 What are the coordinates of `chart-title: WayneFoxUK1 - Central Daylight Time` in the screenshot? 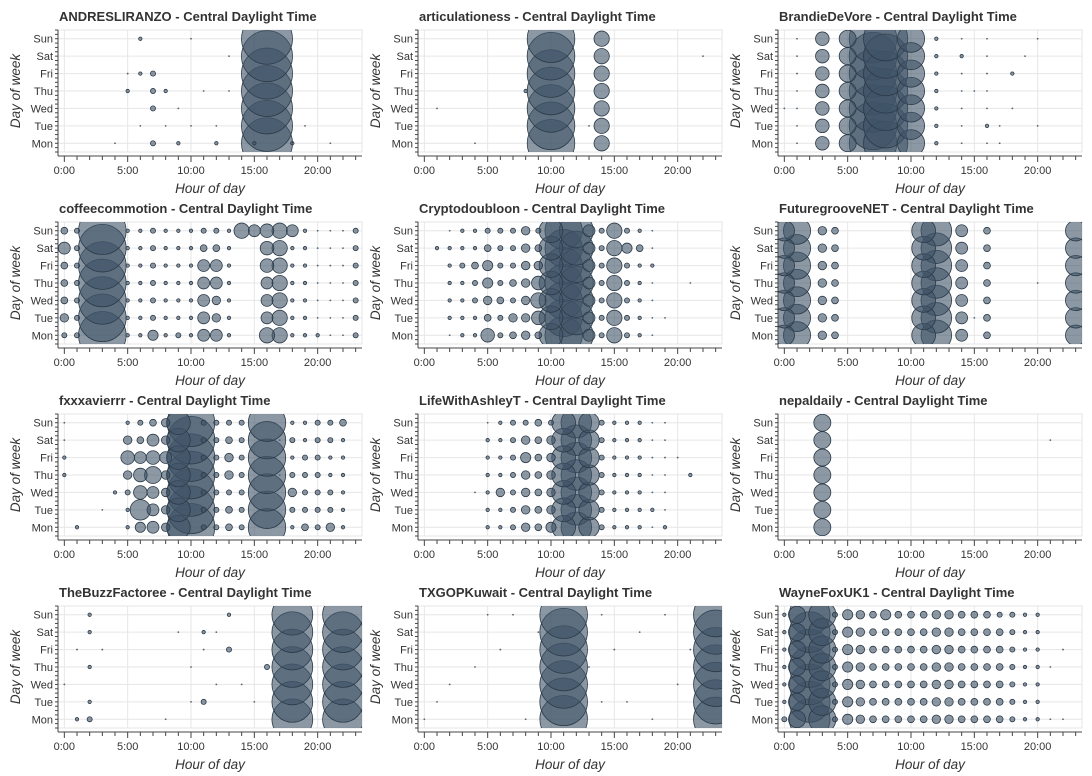 It's located at (897, 592).